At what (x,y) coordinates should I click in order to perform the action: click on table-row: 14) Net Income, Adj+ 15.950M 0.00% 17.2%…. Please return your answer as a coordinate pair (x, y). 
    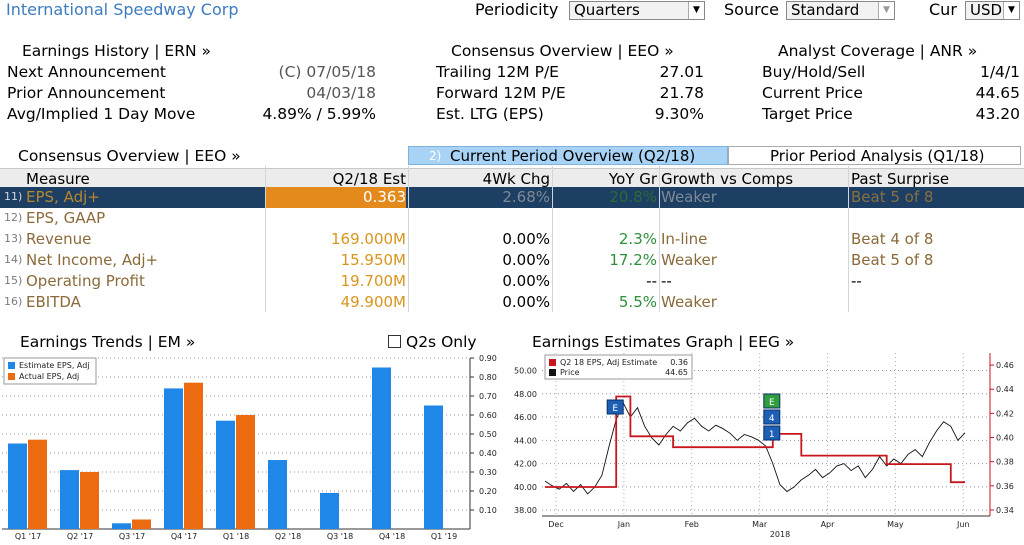
    Looking at the image, I should click on (512, 260).